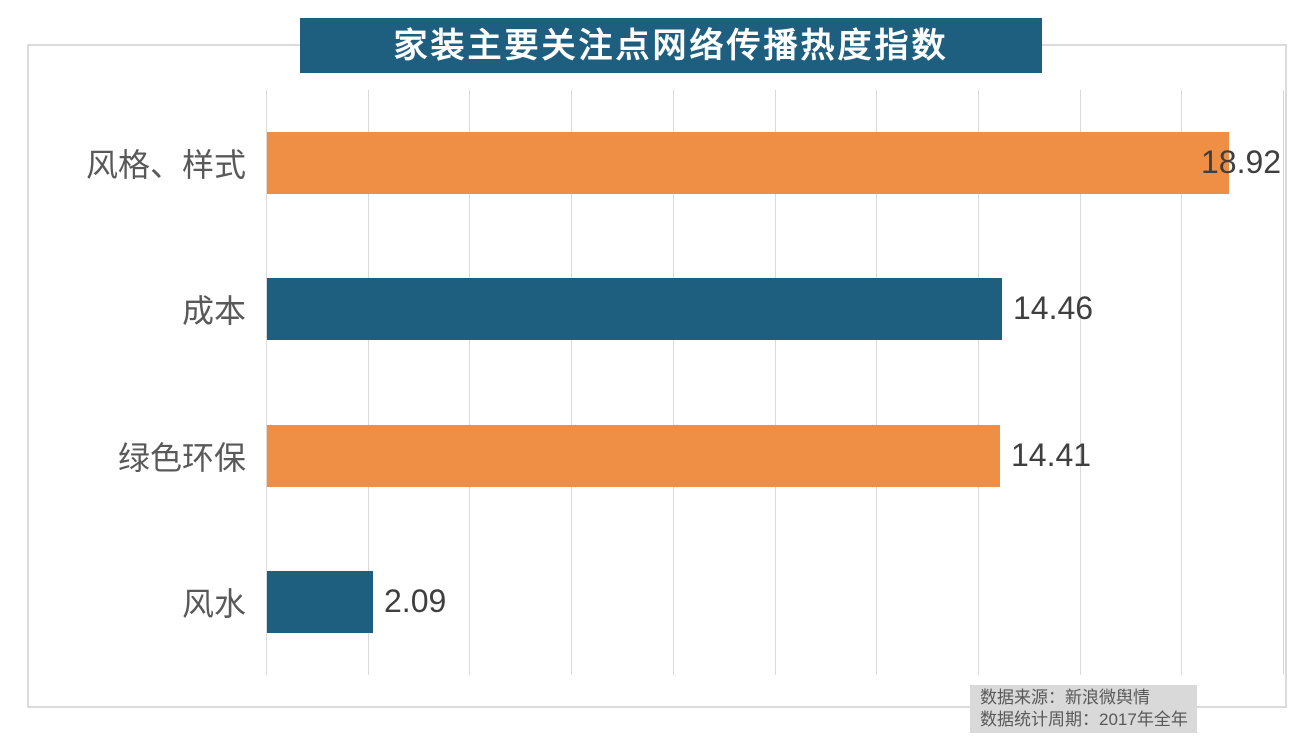  I want to click on source-note: 数据来源：新浪微舆情 数据统计周期：2017年全年, so click(1083, 709).